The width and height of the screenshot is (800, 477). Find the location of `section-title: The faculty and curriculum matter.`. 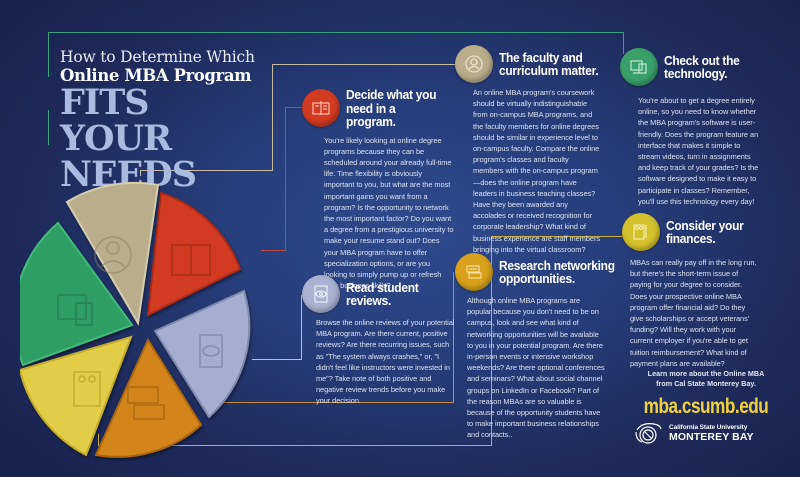

section-title: The faculty and curriculum matter. is located at coordinates (549, 63).